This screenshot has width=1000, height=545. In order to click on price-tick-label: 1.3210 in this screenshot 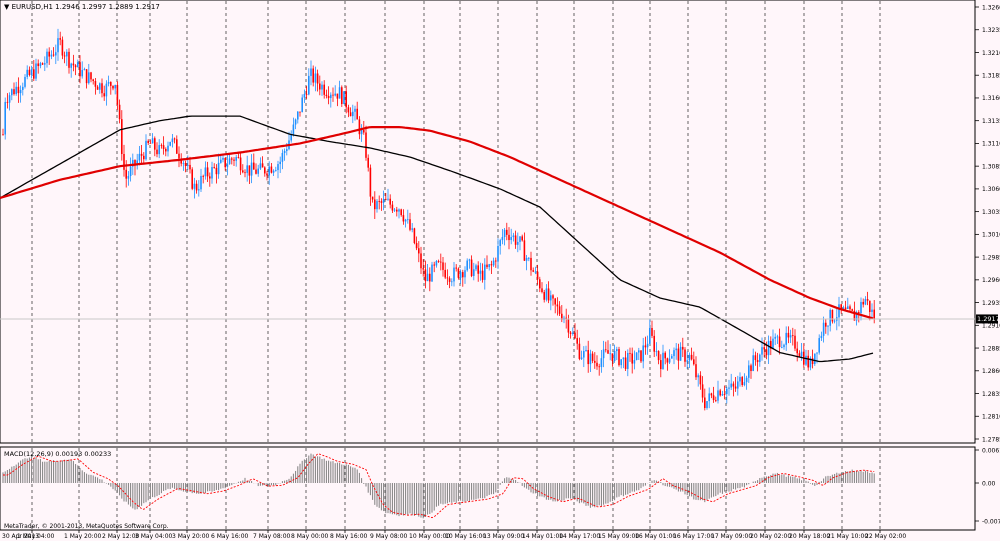, I will do `click(991, 53)`.